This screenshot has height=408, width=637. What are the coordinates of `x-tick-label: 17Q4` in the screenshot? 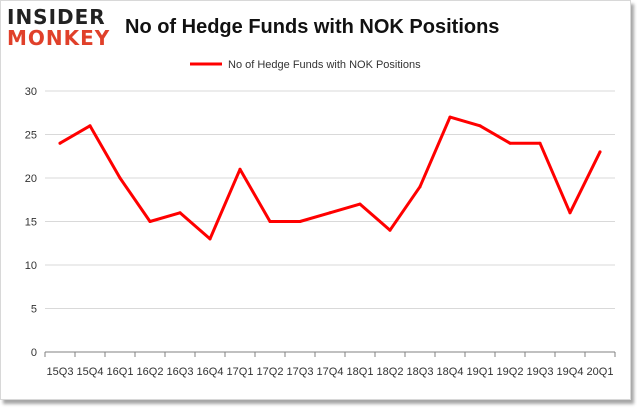 It's located at (330, 372).